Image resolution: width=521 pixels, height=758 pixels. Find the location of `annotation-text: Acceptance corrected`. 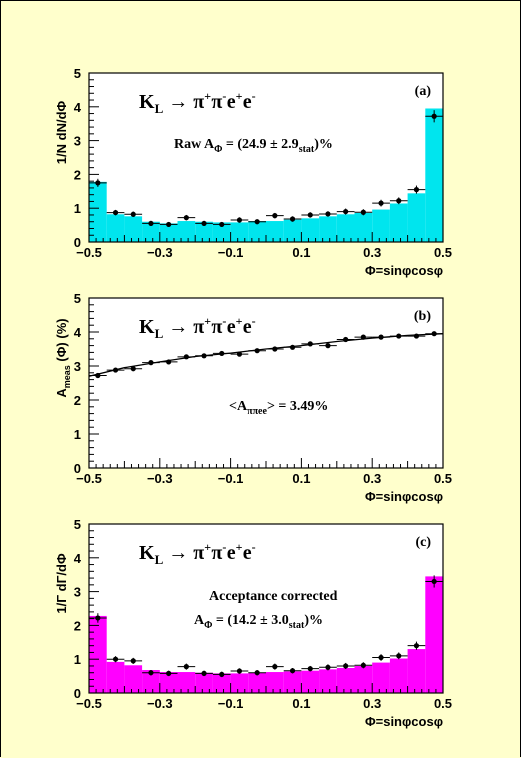

annotation-text: Acceptance corrected is located at coordinates (273, 596).